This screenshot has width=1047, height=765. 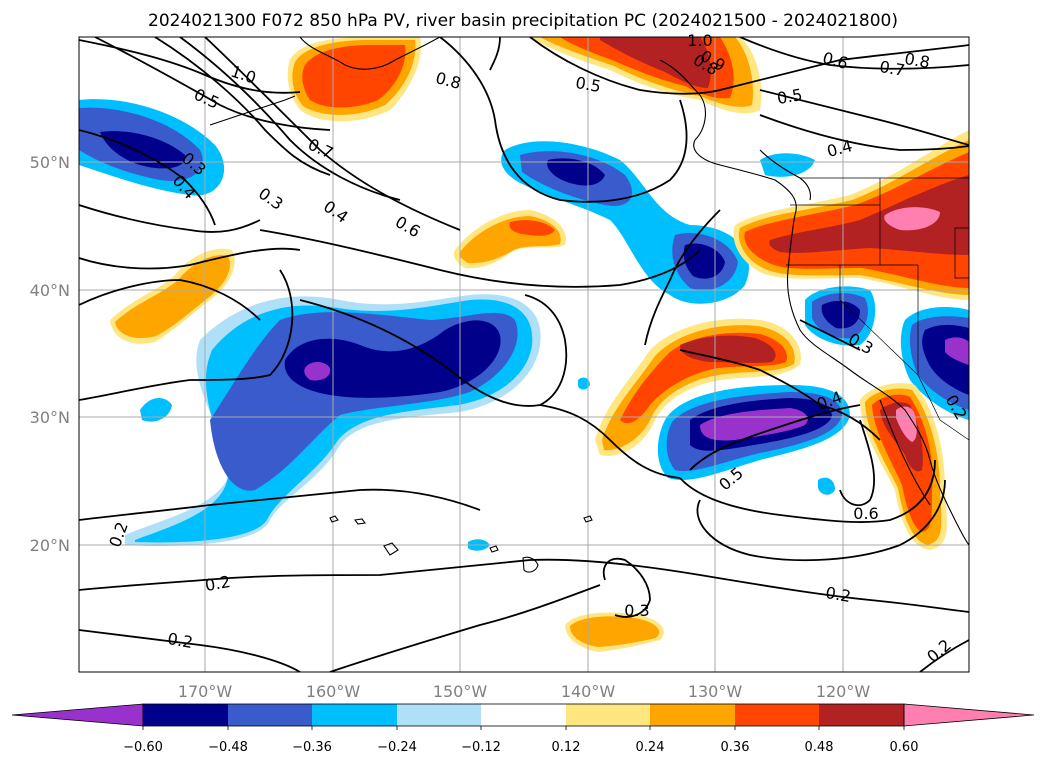 I want to click on longitude-tick-label: 160°W, so click(x=333, y=691).